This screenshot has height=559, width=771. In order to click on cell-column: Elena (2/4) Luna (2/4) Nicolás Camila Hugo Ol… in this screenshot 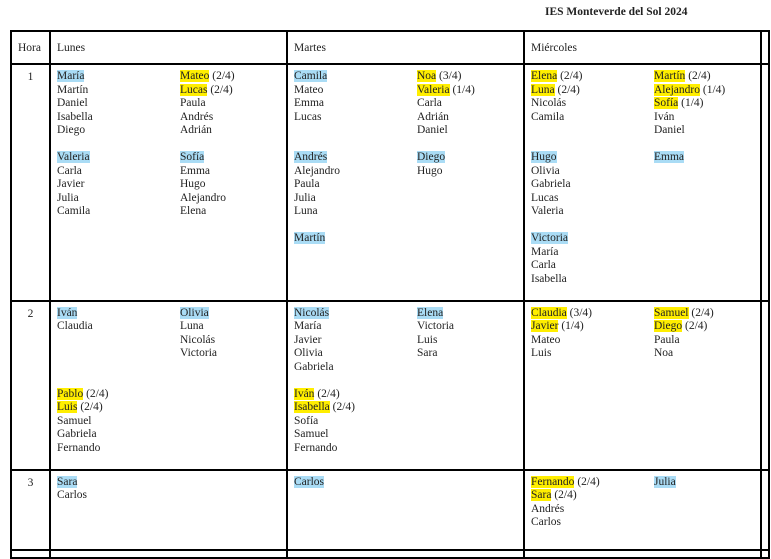, I will do `click(592, 185)`.